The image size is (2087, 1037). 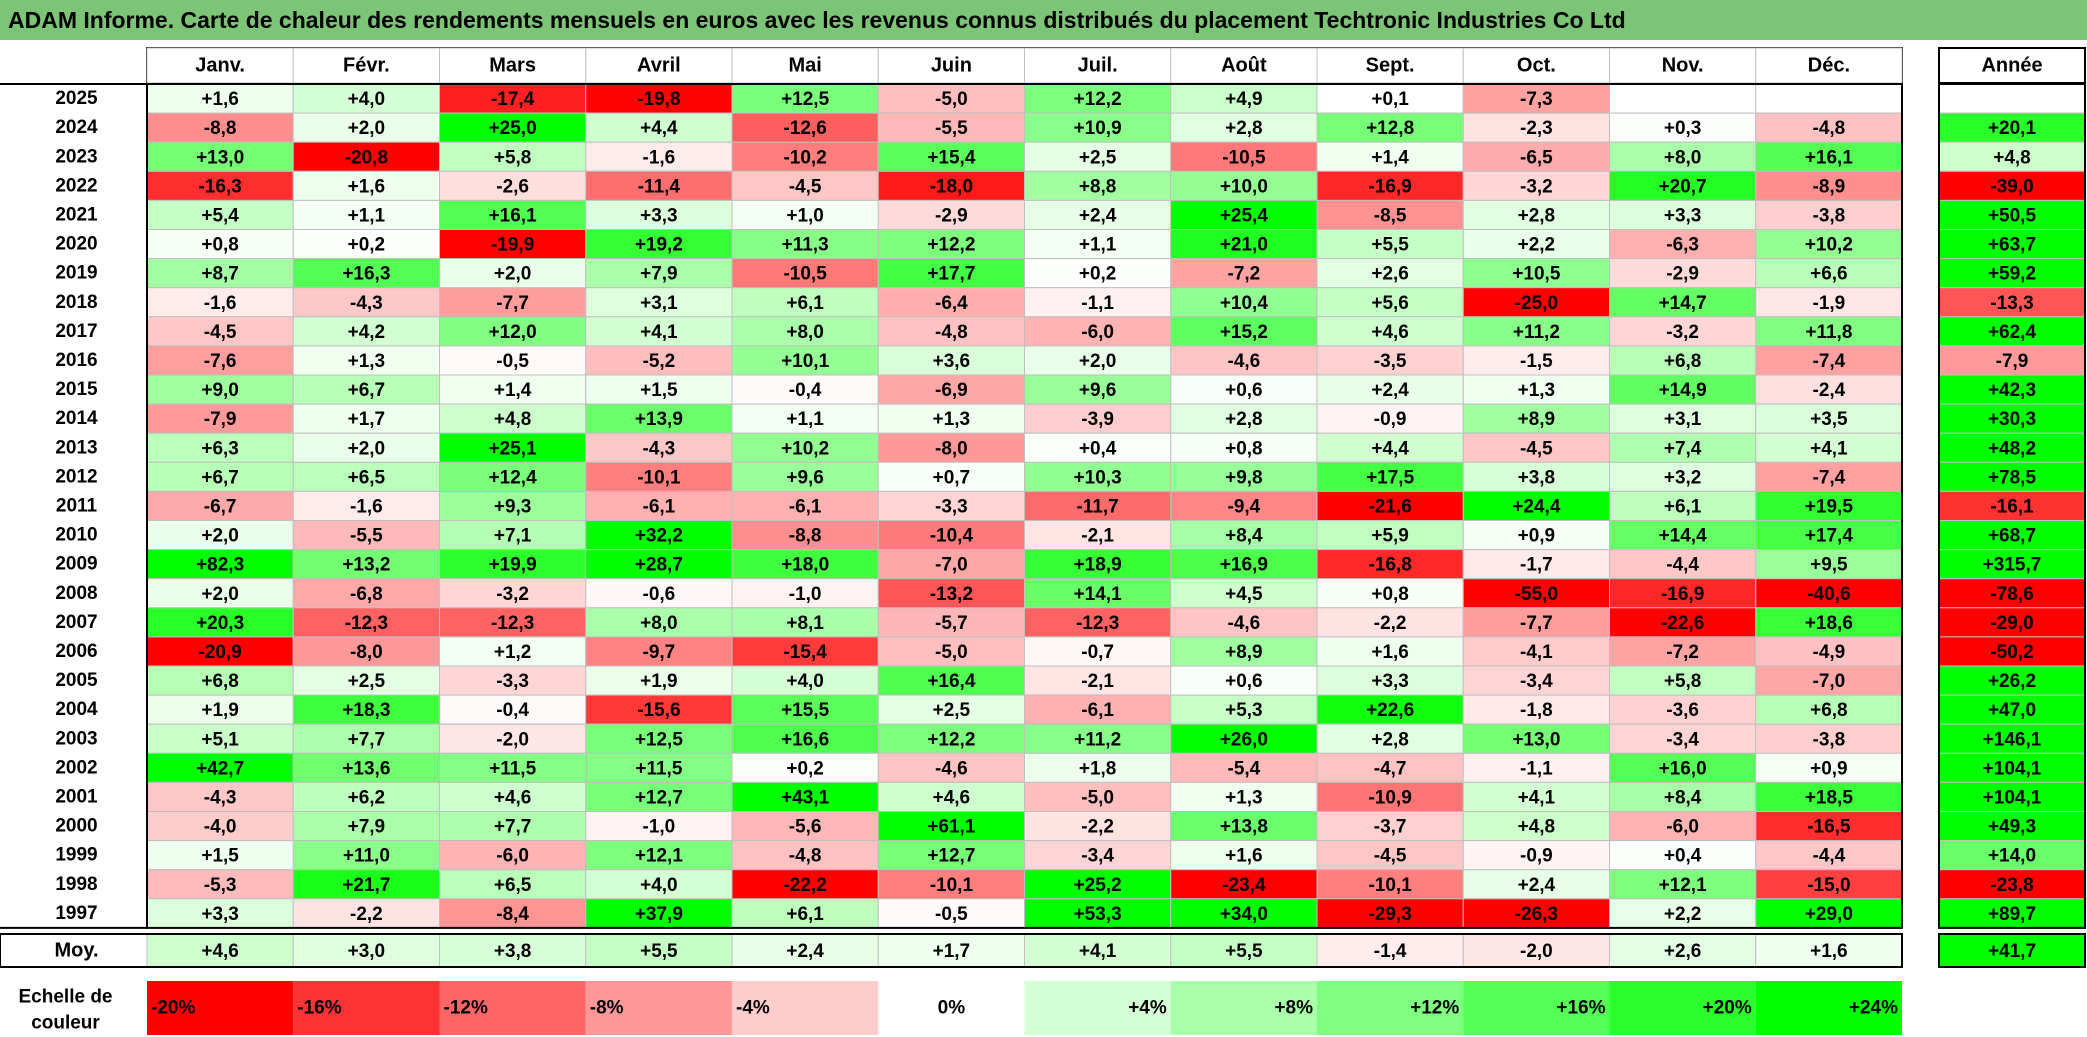 I want to click on average-cell, so click(x=1390, y=950).